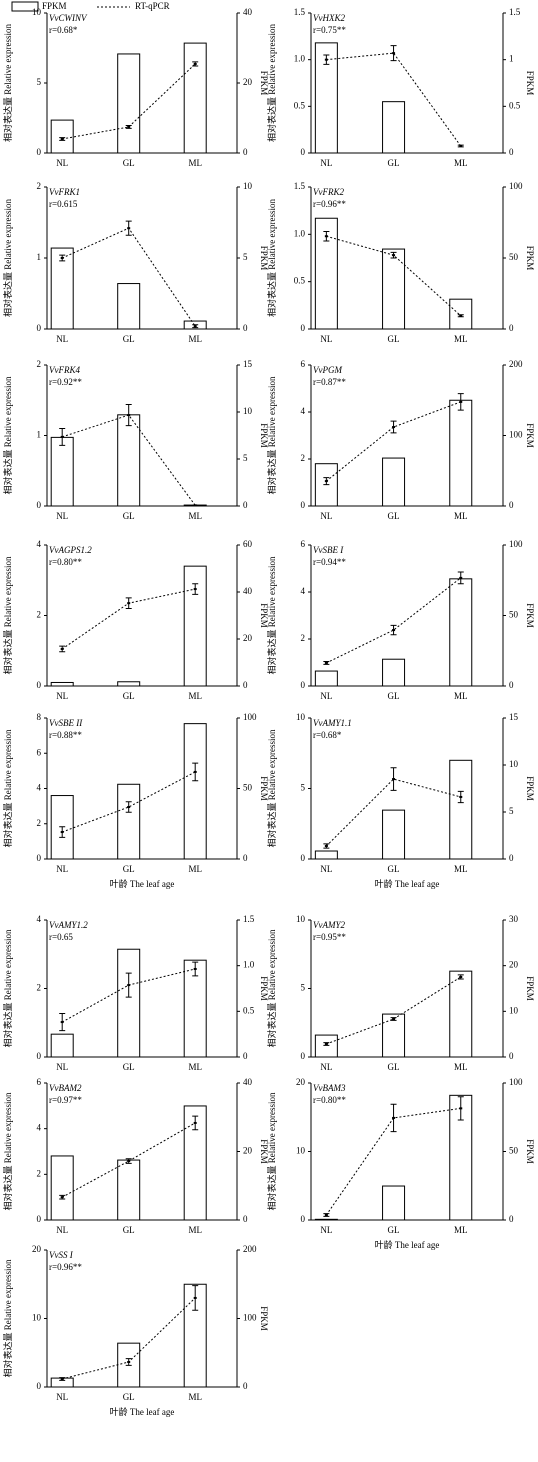 This screenshot has width=538, height=1462. I want to click on chart-title: VvAMY1.2, so click(68, 925).